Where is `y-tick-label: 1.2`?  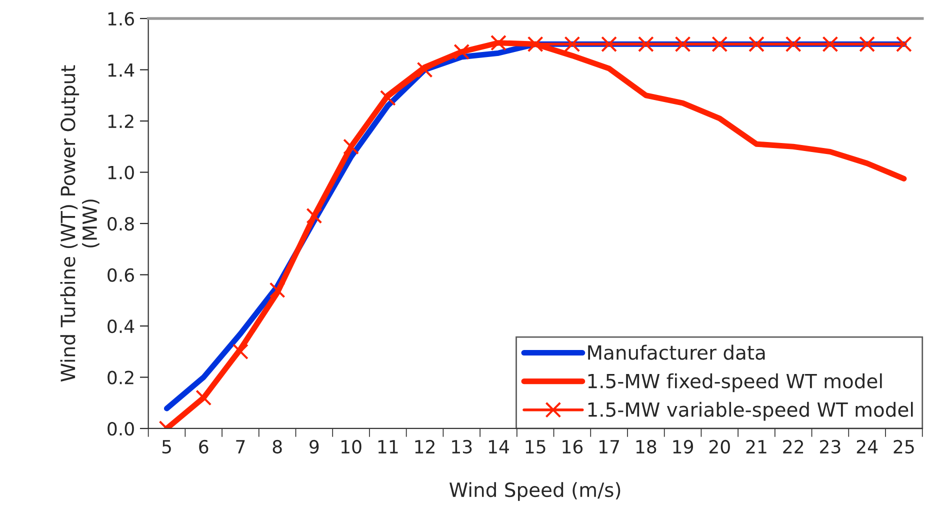
y-tick-label: 1.2 is located at coordinates (121, 121).